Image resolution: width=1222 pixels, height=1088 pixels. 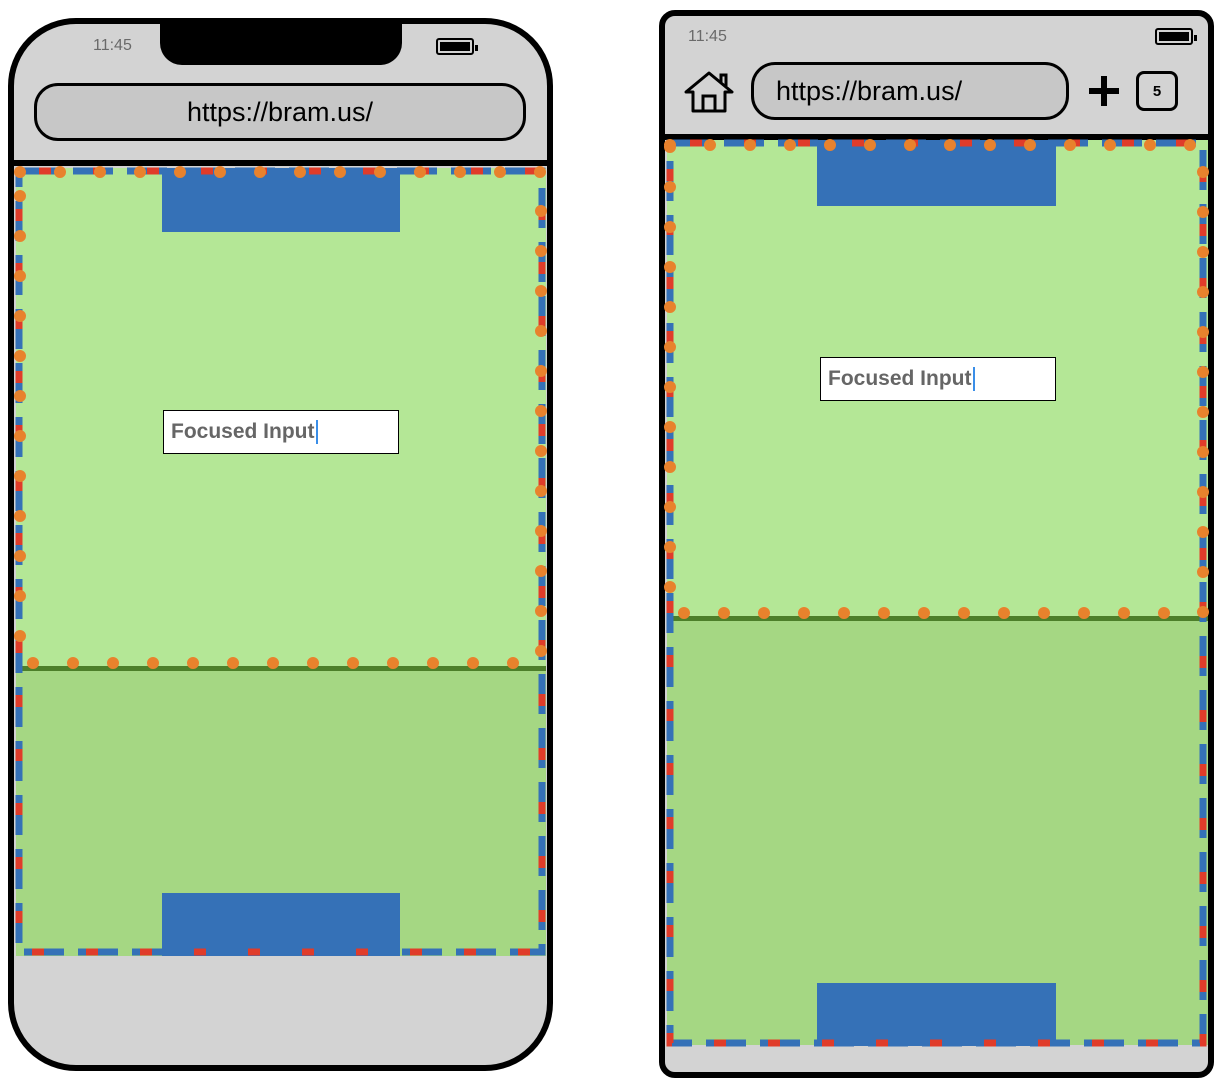 I want to click on toolbar-divider, so click(x=280, y=163).